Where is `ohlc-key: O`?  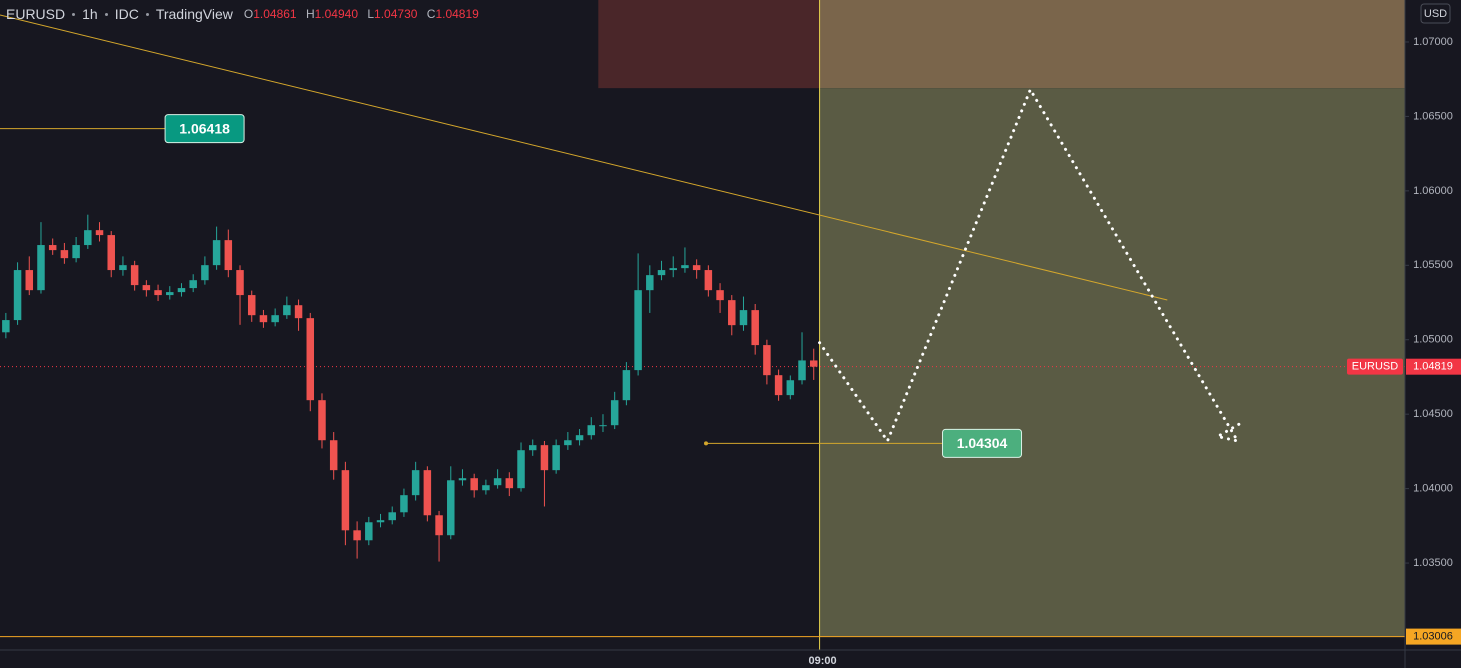 ohlc-key: O is located at coordinates (248, 14).